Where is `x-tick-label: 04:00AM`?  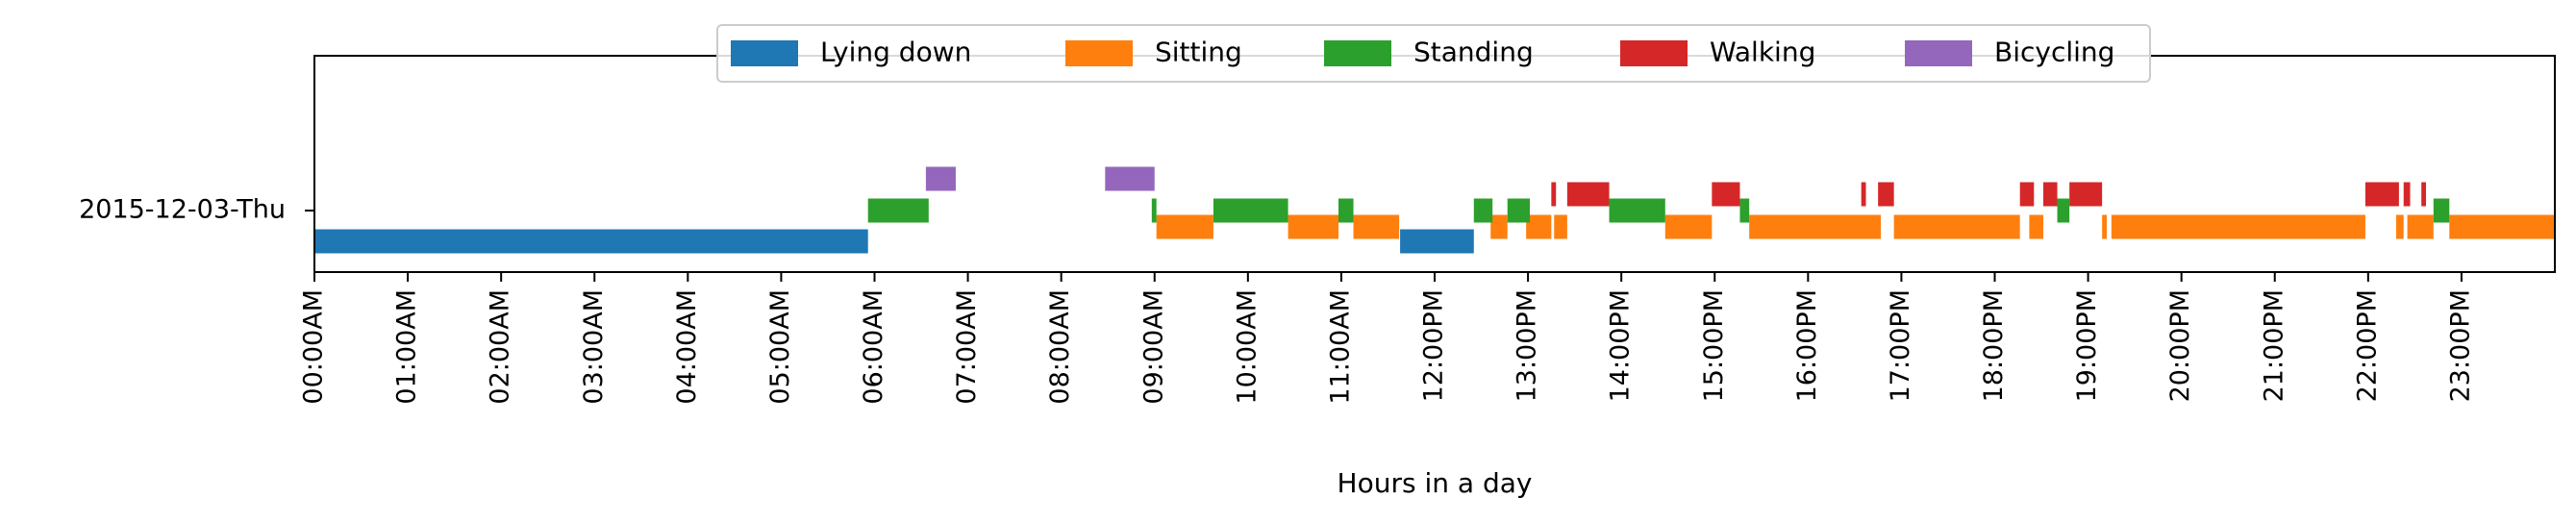 x-tick-label: 04:00AM is located at coordinates (687, 347).